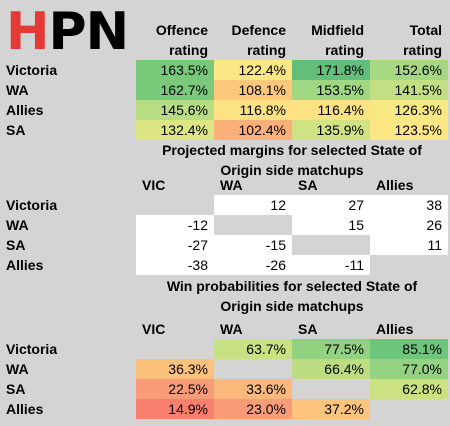 This screenshot has width=450, height=426. I want to click on probability-cell: 62.8%, so click(409, 389).